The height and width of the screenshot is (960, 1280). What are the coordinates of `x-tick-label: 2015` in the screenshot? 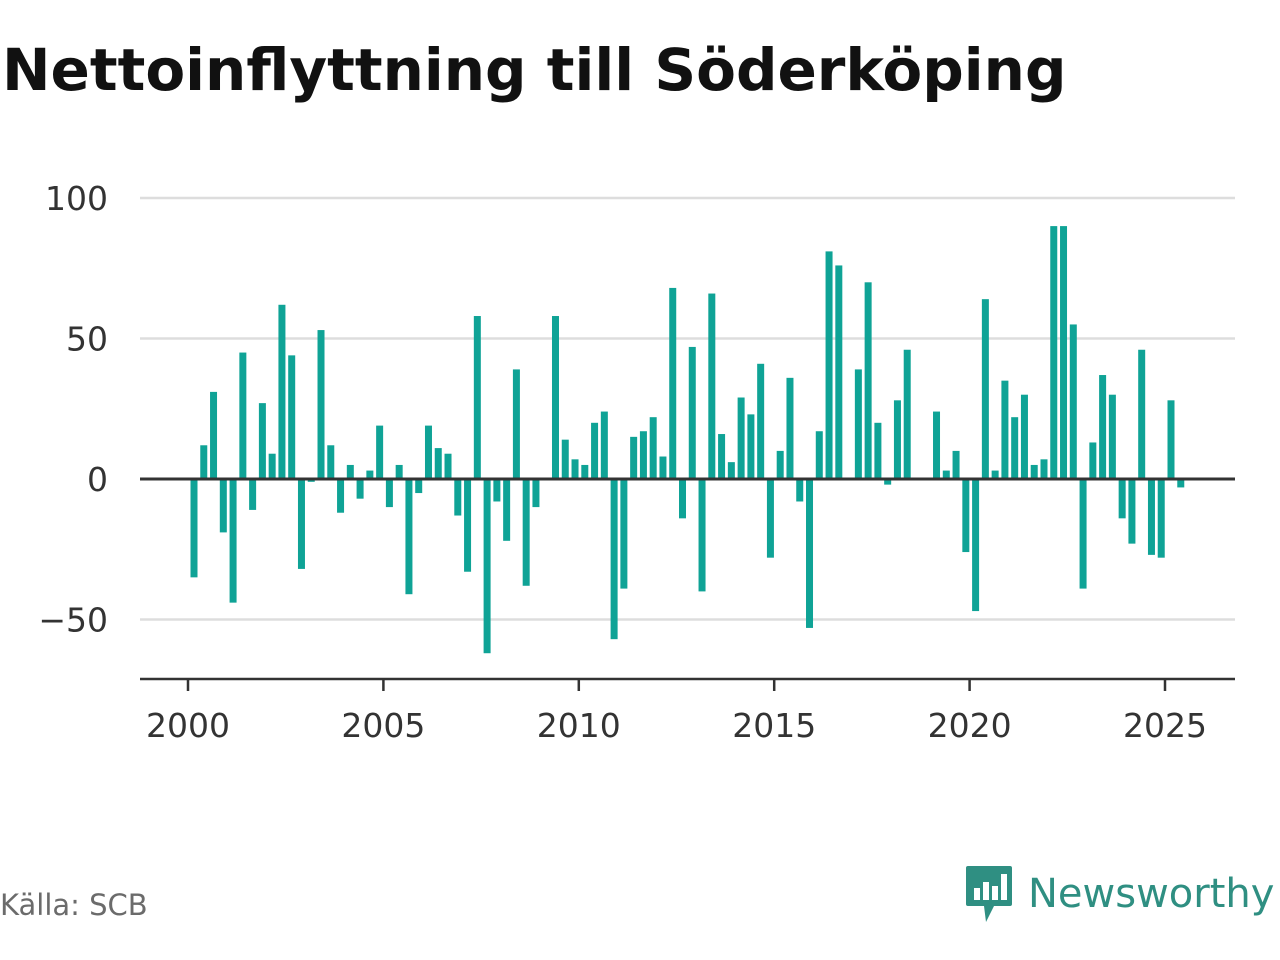 It's located at (774, 725).